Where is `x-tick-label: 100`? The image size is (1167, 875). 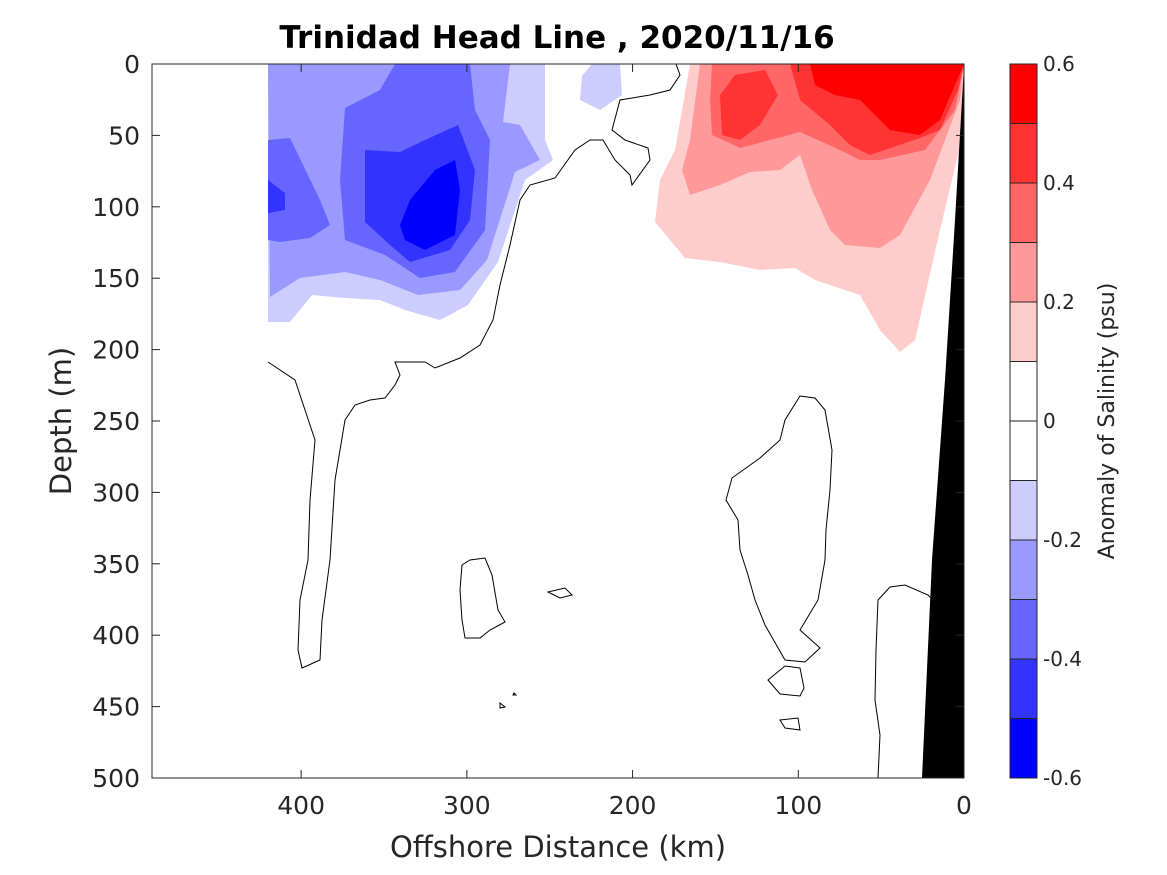
x-tick-label: 100 is located at coordinates (798, 805).